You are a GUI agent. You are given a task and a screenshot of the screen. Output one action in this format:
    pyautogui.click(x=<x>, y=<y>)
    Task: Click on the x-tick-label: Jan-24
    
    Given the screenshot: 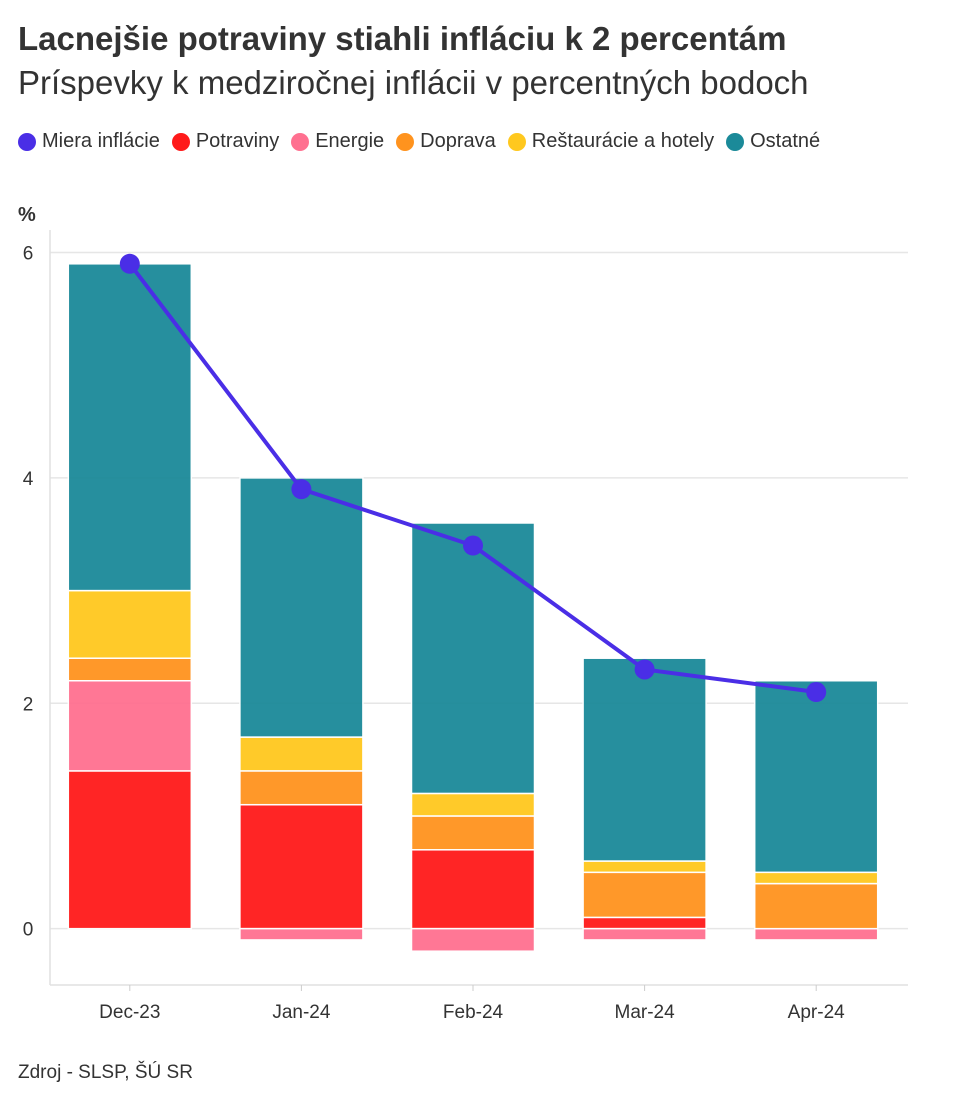 What is the action you would take?
    pyautogui.click(x=301, y=1012)
    